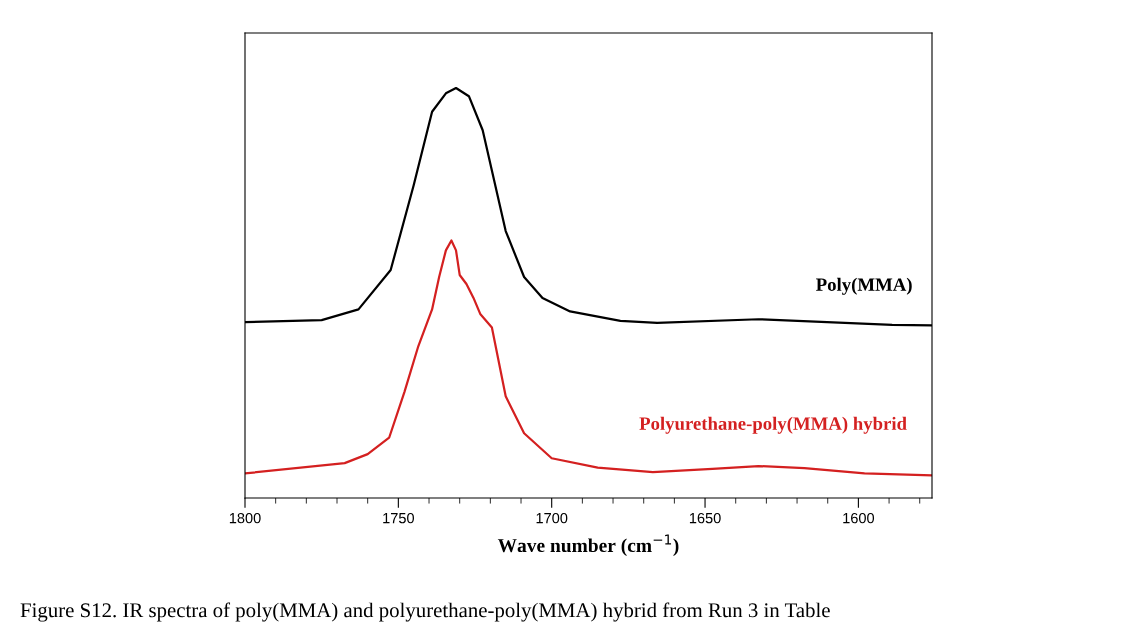  Describe the element at coordinates (245, 518) in the screenshot. I see `x-tick-label: 1800` at that location.